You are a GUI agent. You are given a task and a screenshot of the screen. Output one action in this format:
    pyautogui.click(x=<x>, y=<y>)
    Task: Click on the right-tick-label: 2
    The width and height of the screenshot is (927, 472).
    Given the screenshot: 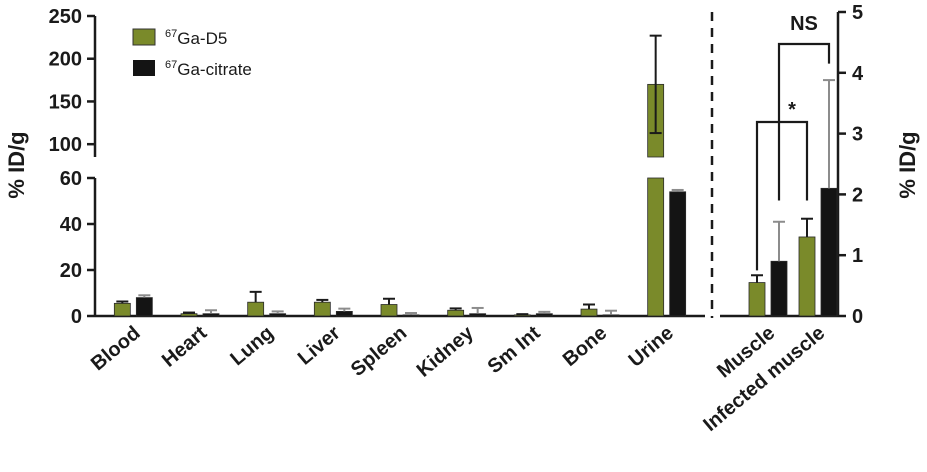 What is the action you would take?
    pyautogui.click(x=857, y=195)
    